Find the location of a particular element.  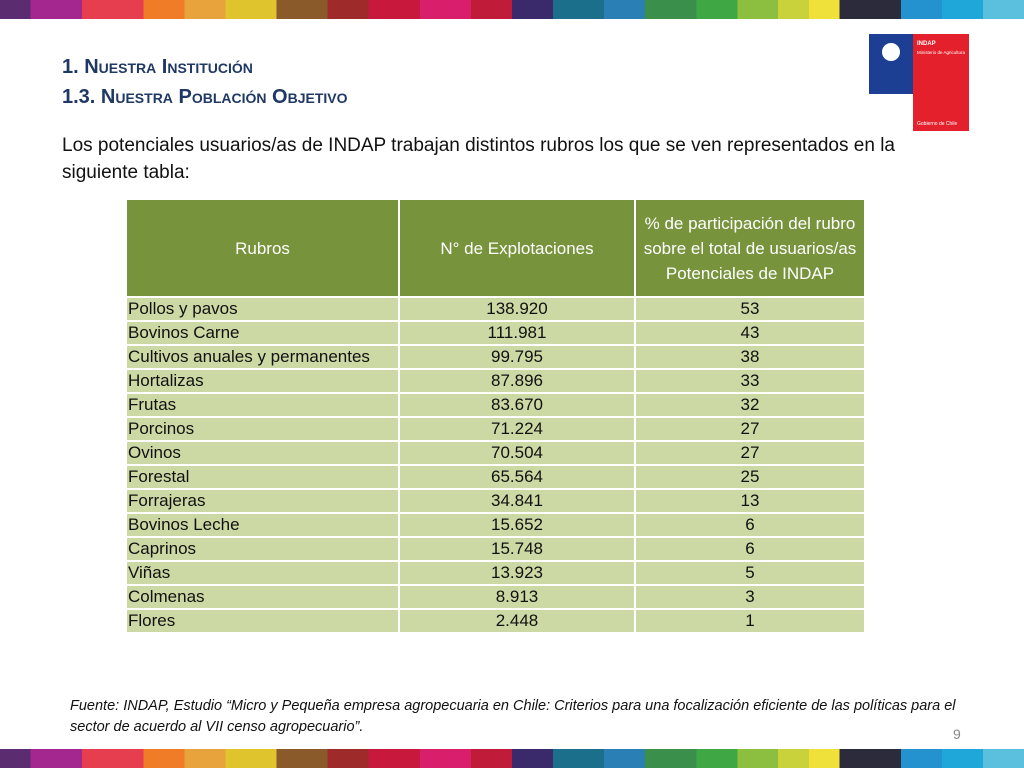

table-cell: 99.795 is located at coordinates (517, 357).